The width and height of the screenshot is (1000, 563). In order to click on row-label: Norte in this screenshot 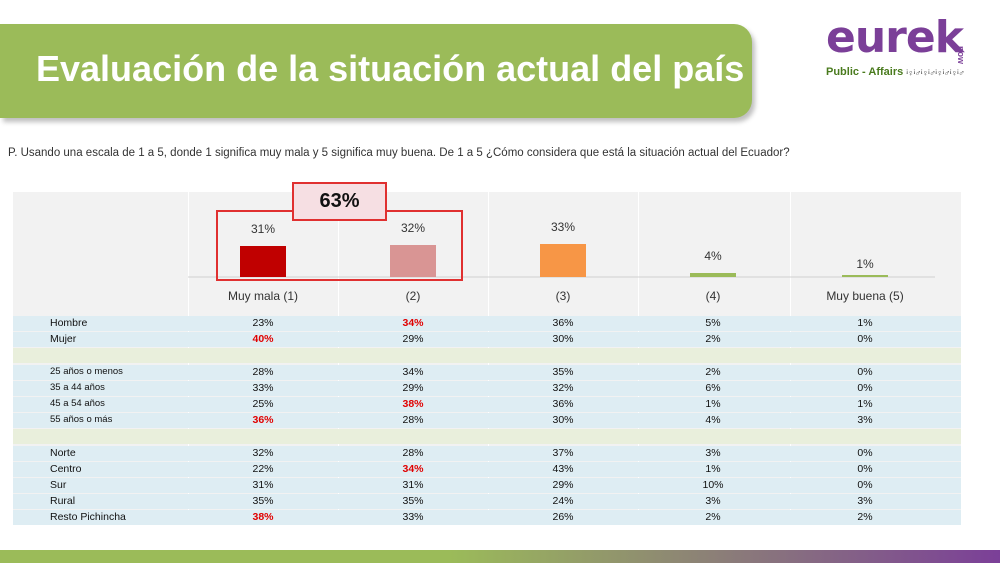, I will do `click(63, 452)`.